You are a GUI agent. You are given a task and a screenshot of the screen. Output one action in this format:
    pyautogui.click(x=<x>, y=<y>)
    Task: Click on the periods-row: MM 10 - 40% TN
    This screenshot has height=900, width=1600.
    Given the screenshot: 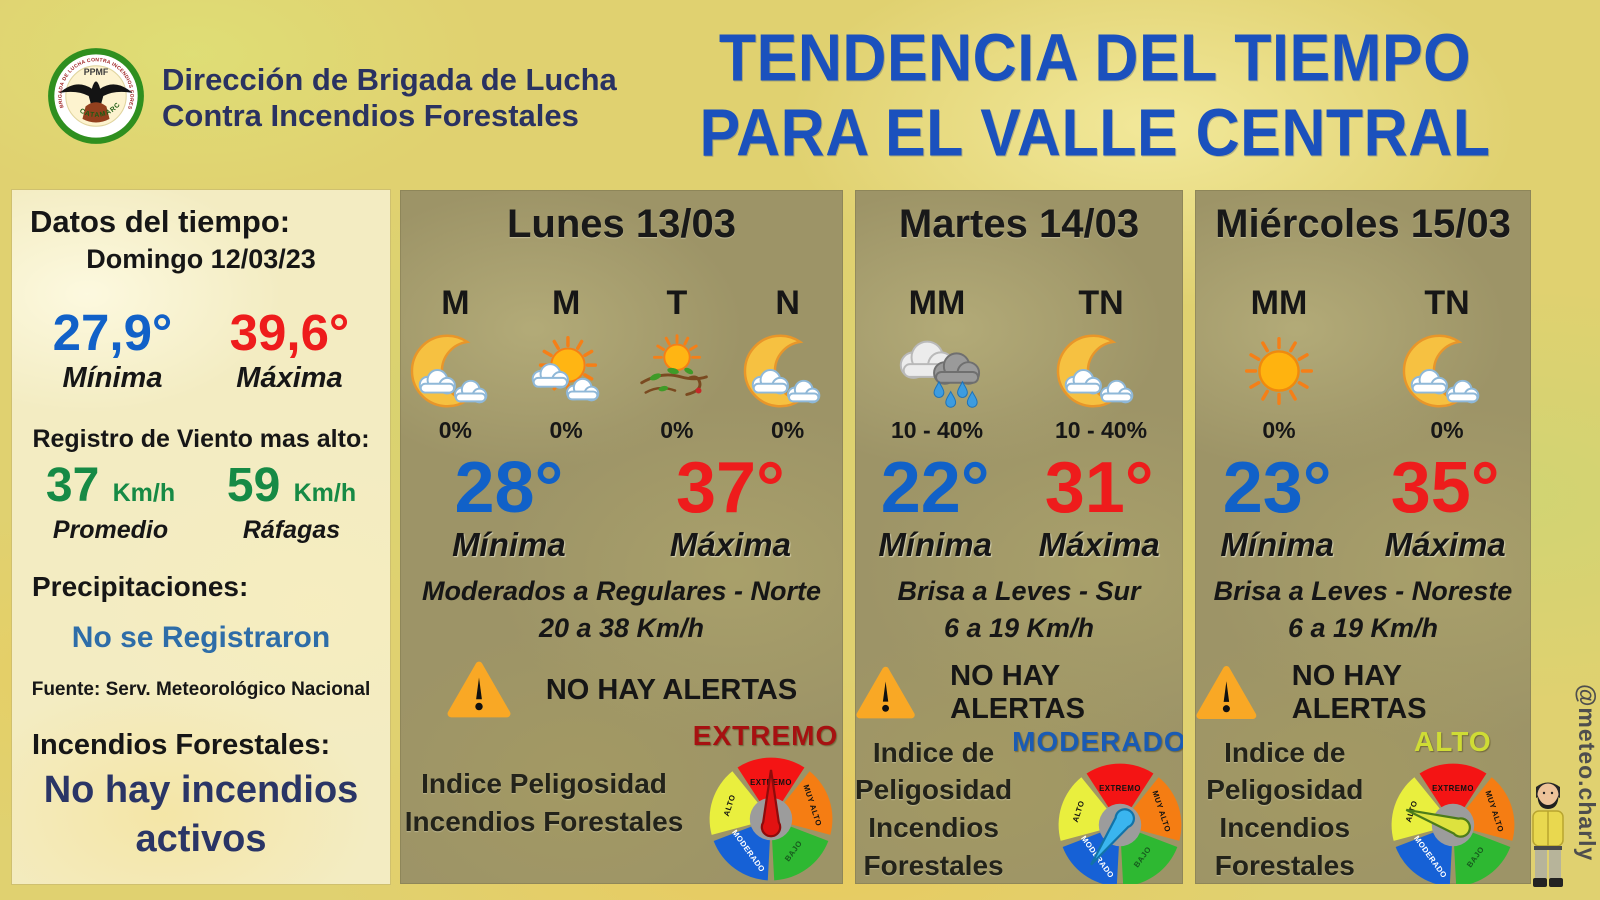 What is the action you would take?
    pyautogui.click(x=1019, y=364)
    